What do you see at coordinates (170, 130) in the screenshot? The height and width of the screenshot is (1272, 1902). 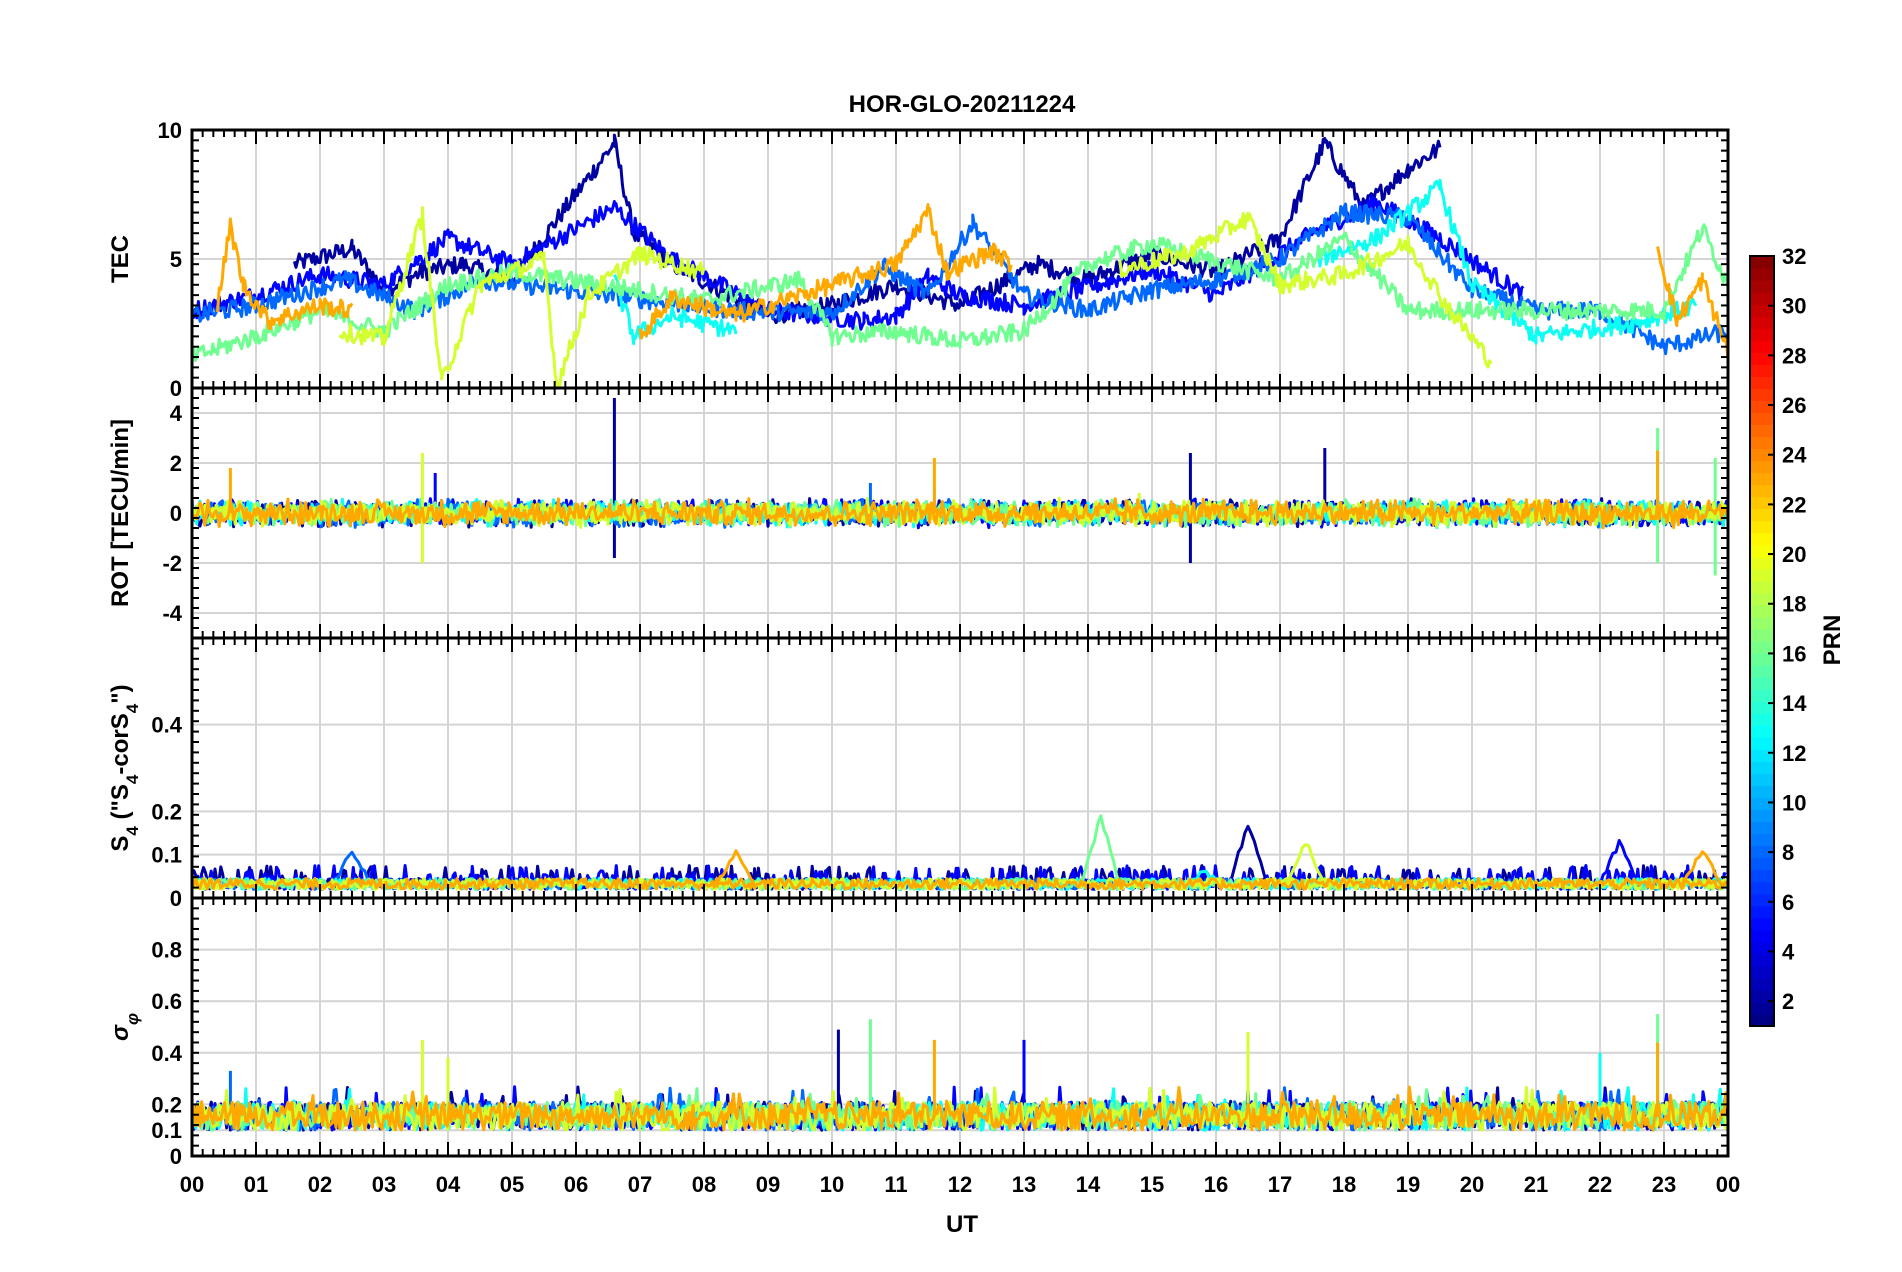 I see `y-tick-label: 10` at bounding box center [170, 130].